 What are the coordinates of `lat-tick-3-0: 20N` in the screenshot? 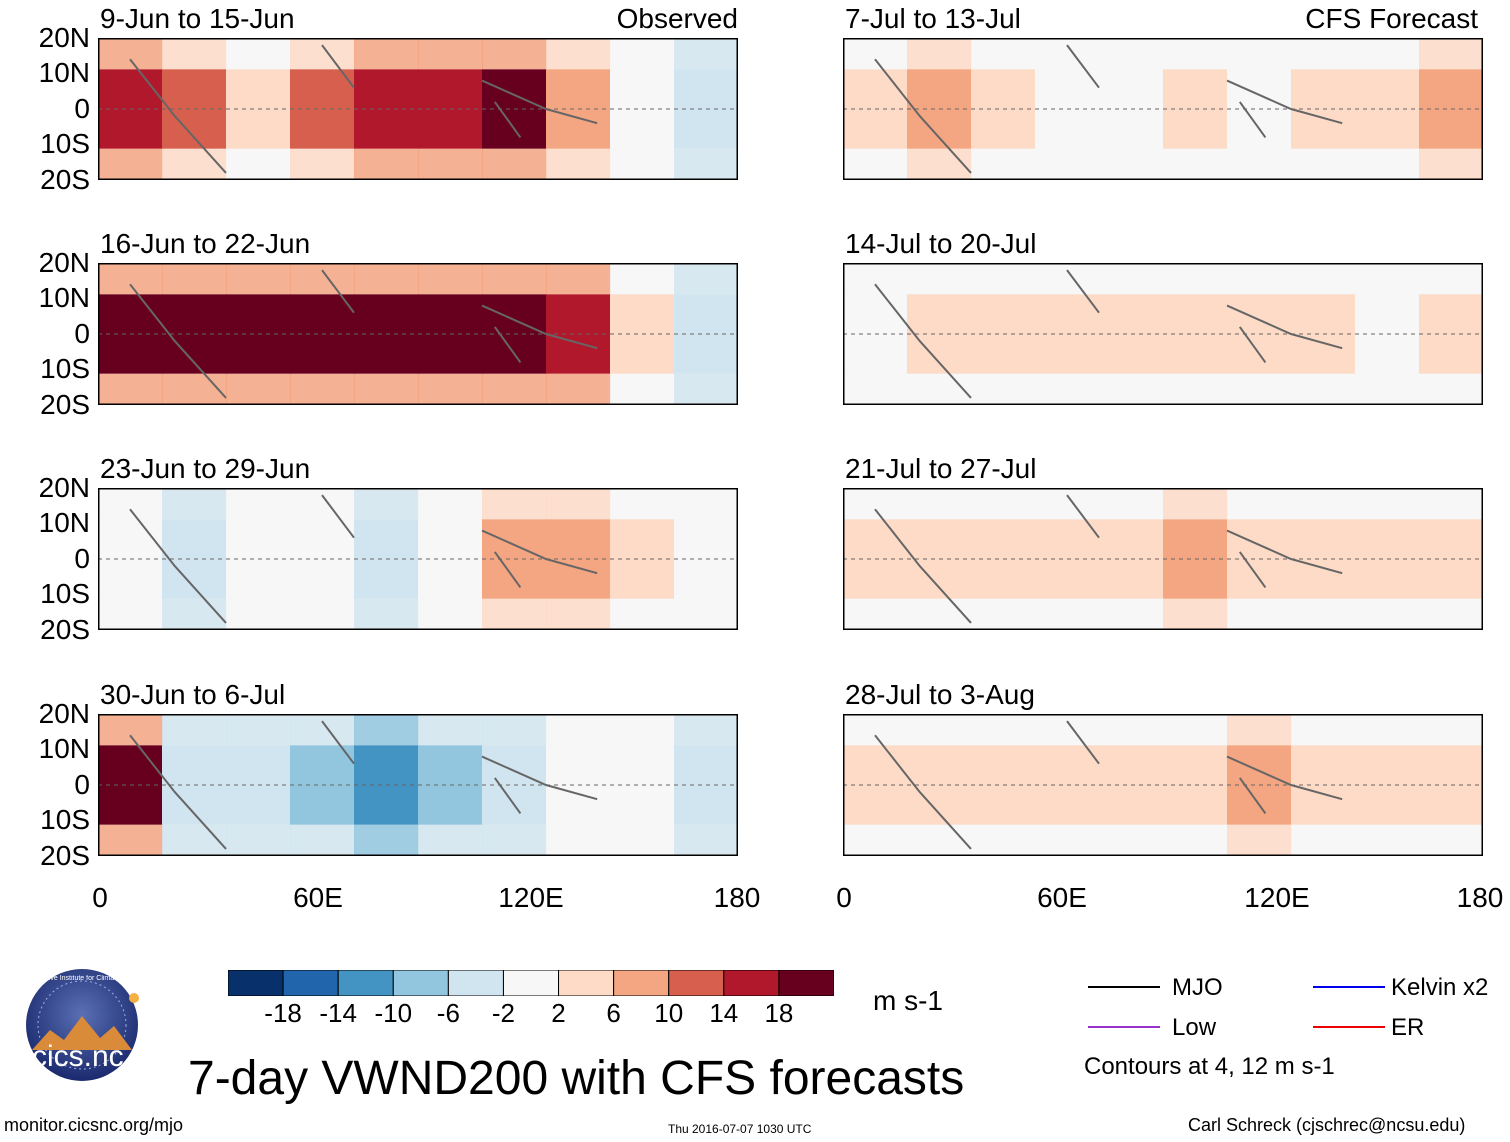 It's located at (64, 713).